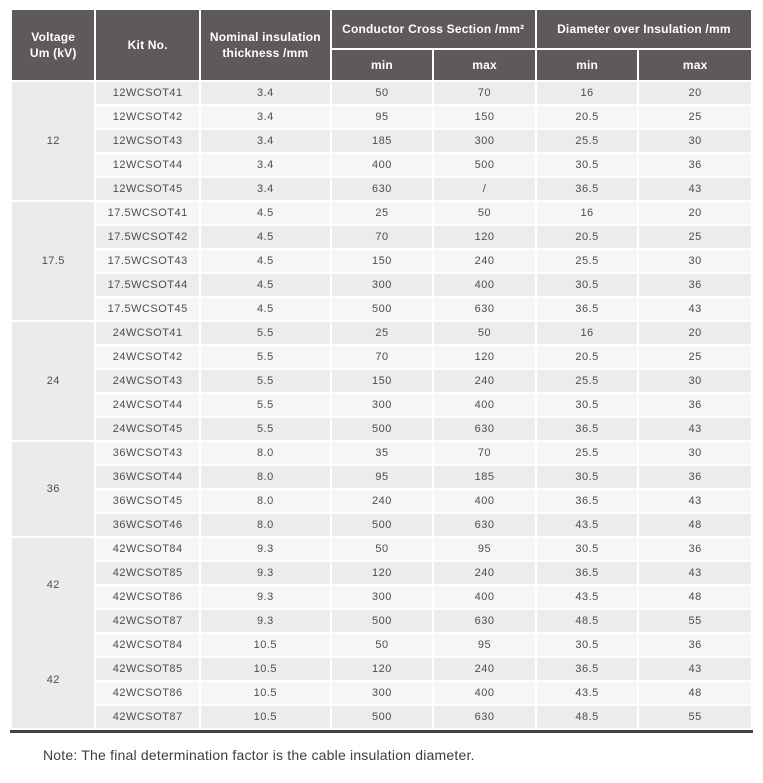  What do you see at coordinates (484, 141) in the screenshot?
I see `cell-ccs-max: 300` at bounding box center [484, 141].